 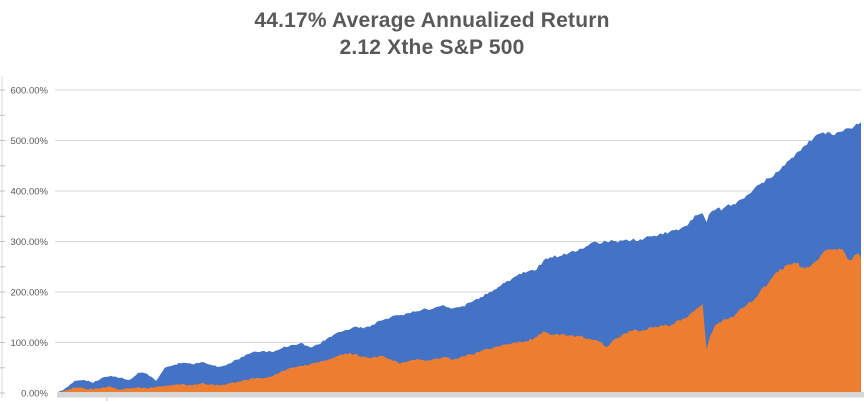 I want to click on chart-title: 44.17% Average Annualized Return, so click(x=432, y=20).